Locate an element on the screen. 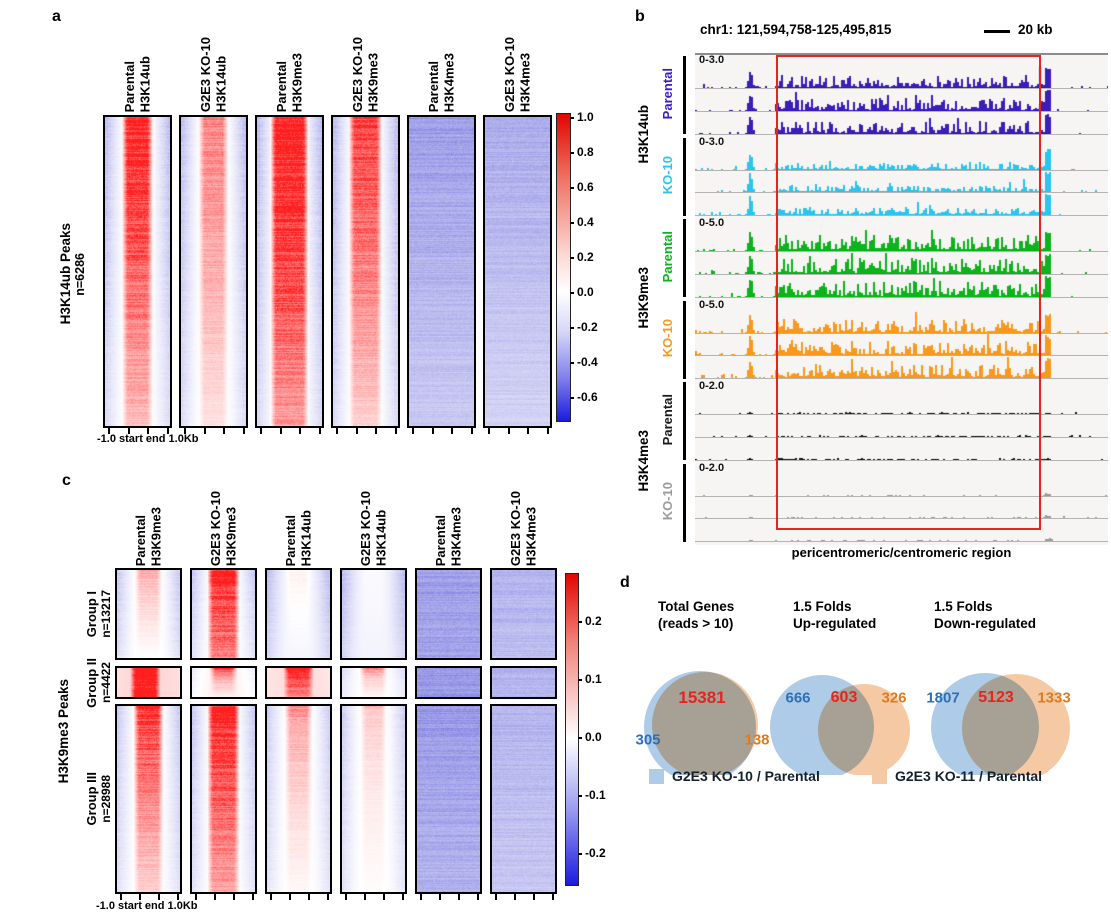 This screenshot has height=921, width=1111. venn-1-overlap-count: 603 is located at coordinates (844, 697).